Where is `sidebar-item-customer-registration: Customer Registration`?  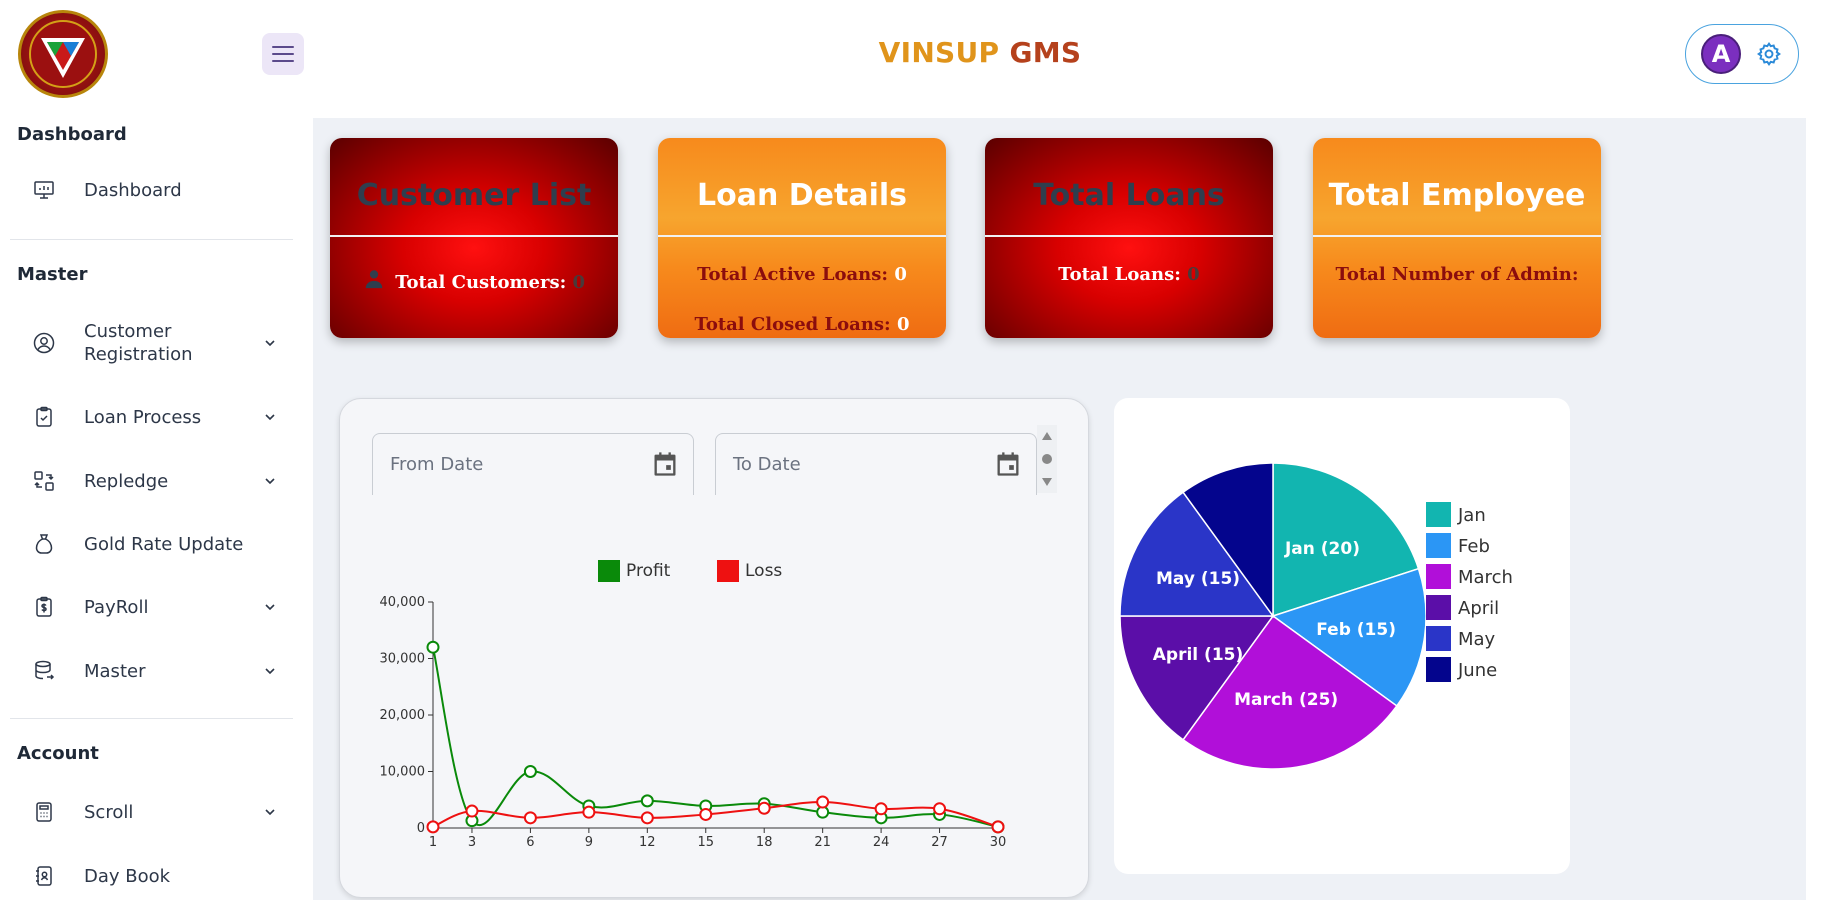 sidebar-item-customer-registration: Customer Registration is located at coordinates (155, 343).